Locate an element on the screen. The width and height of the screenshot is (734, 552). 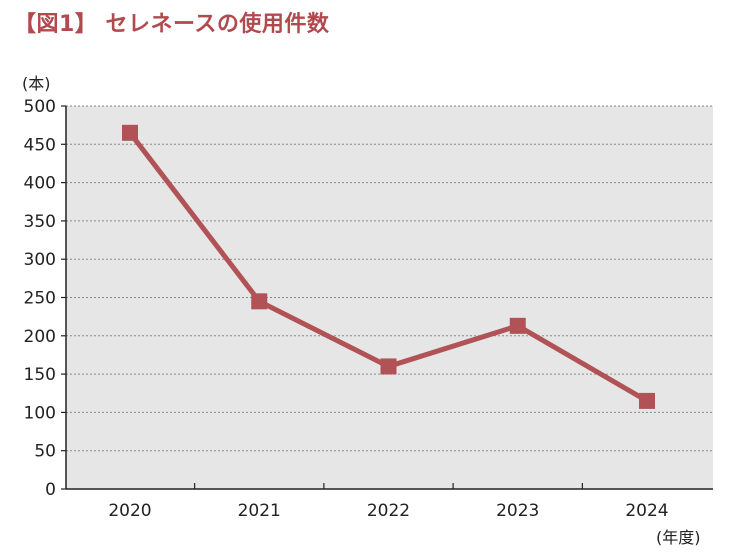
y-tick-label: 400 is located at coordinates (40, 184).